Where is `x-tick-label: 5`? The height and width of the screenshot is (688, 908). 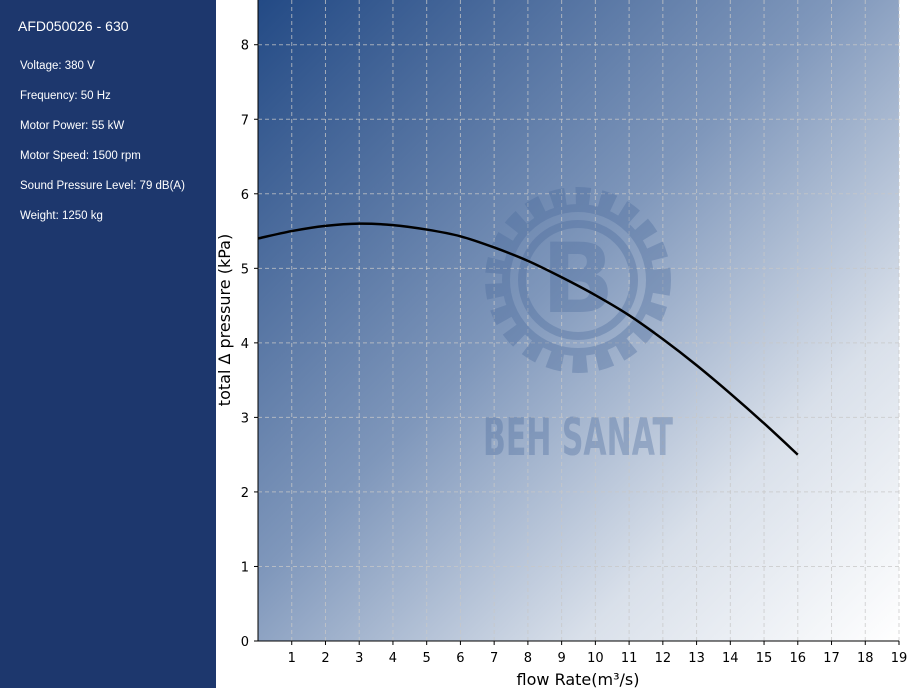
x-tick-label: 5 is located at coordinates (427, 658).